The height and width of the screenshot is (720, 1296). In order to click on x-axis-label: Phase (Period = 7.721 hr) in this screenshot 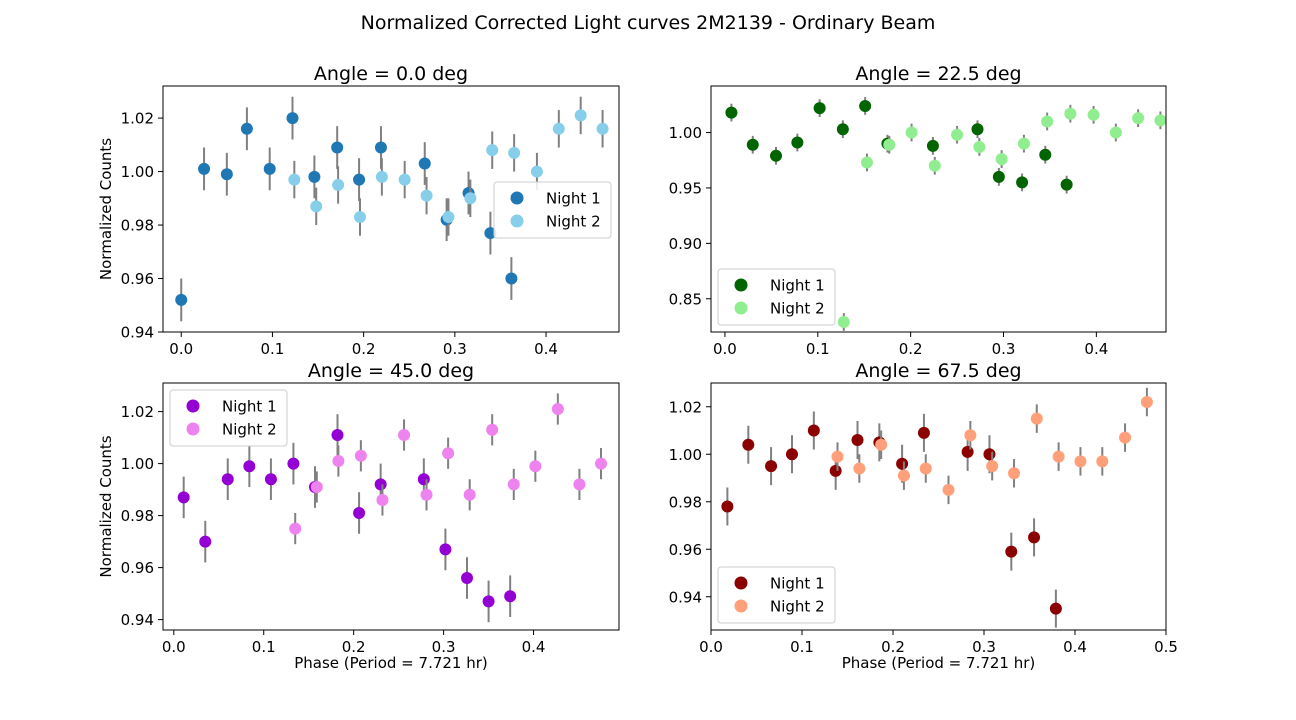, I will do `click(939, 663)`.